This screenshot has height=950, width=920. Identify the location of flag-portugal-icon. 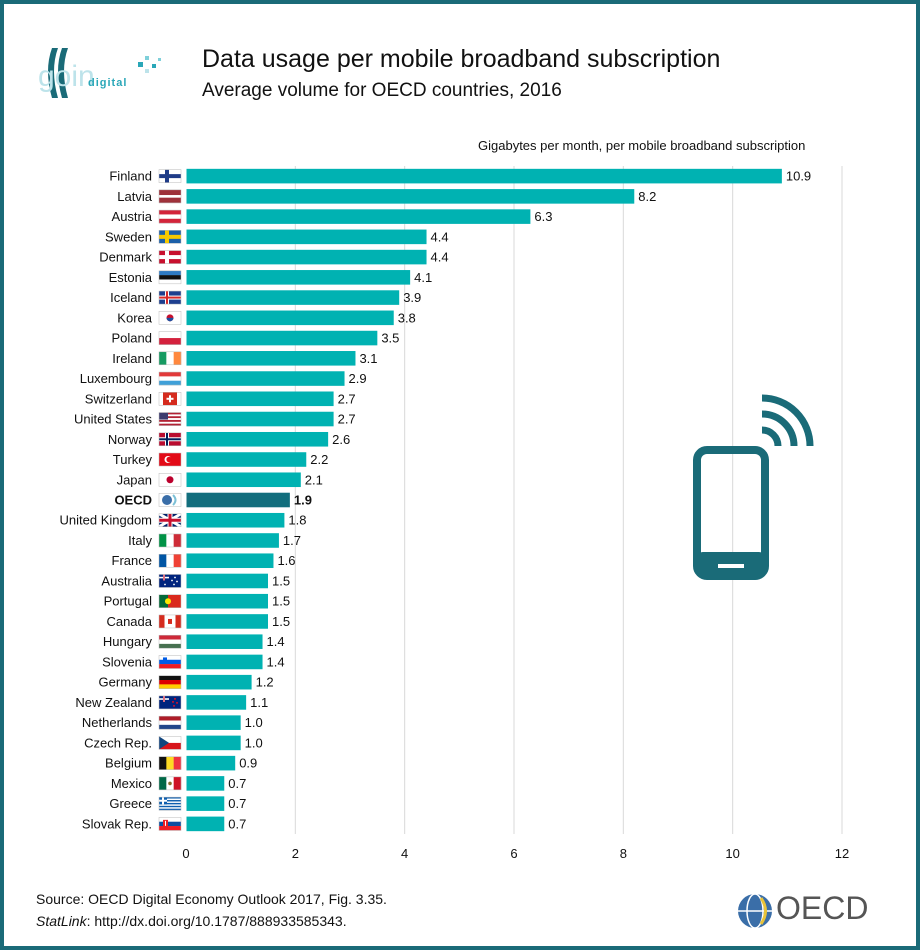
(170, 601).